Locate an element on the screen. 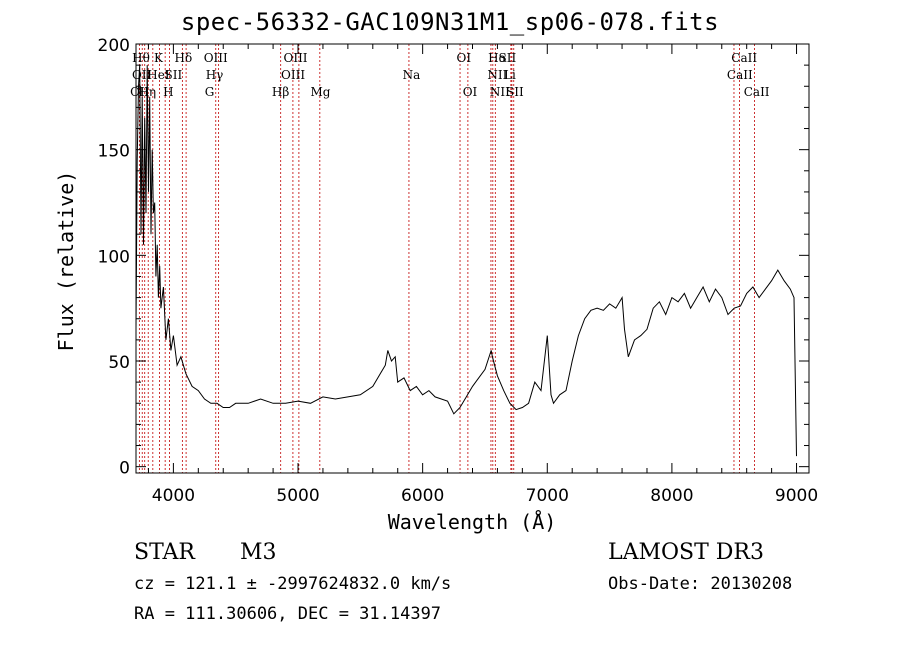 The height and width of the screenshot is (649, 900). coordinates: RA = 111.30606, DEC = 31.14397 is located at coordinates (288, 614).